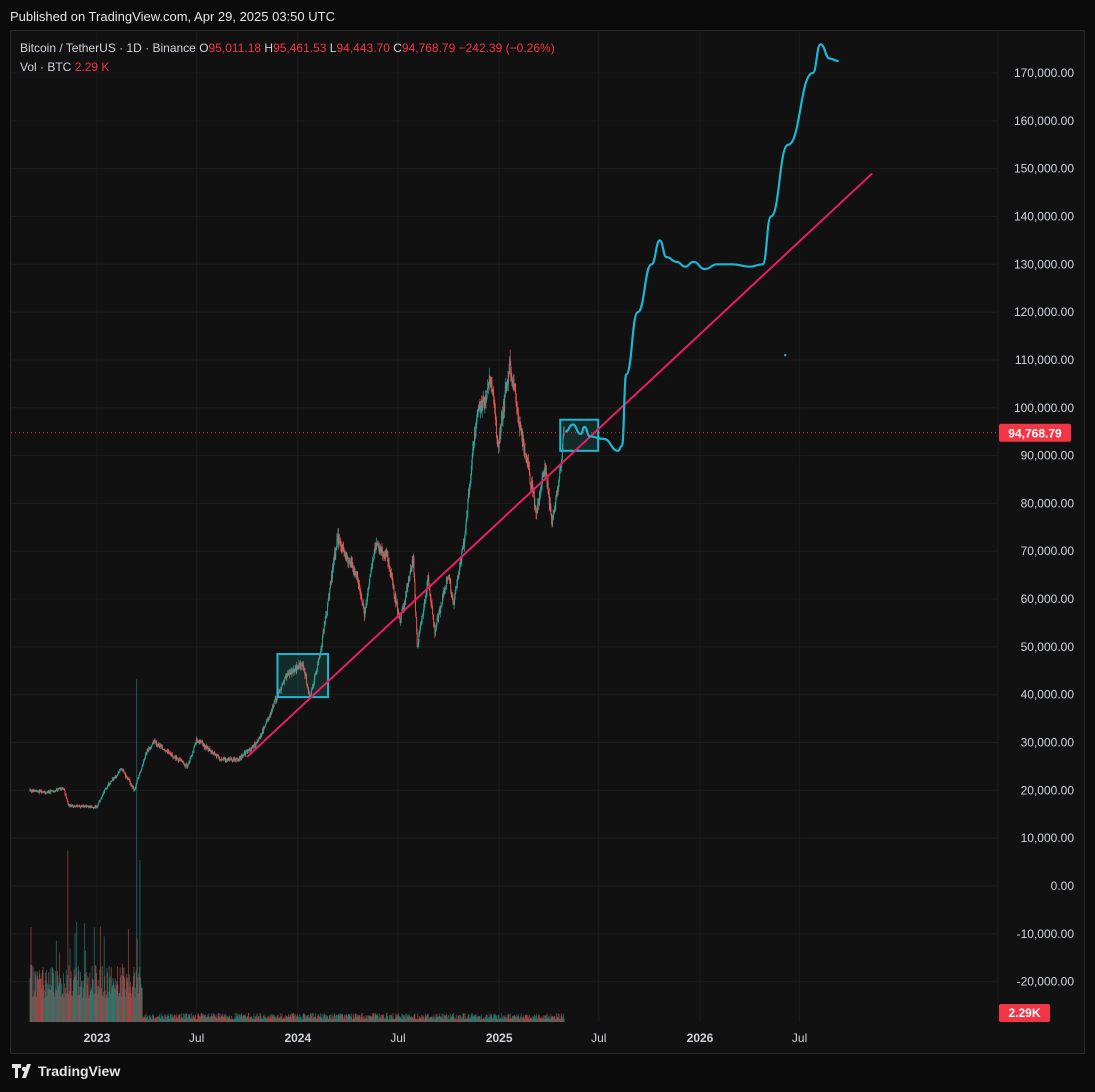  I want to click on tradingview-logo: TradingView, so click(66, 1071).